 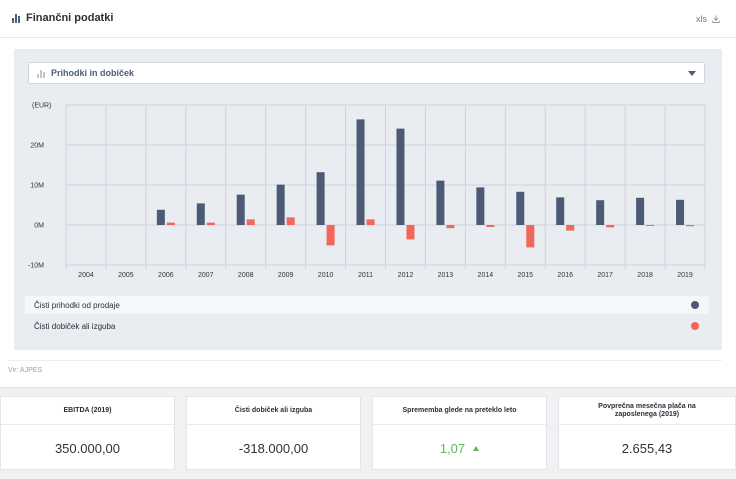 What do you see at coordinates (25, 370) in the screenshot?
I see `source-note: Vir: AJPES` at bounding box center [25, 370].